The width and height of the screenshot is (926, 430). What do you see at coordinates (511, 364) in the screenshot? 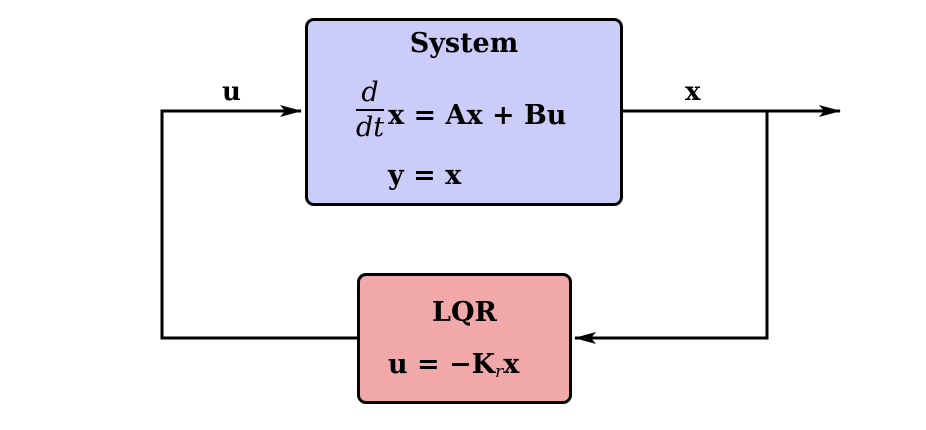
I see `control-law-rhs: x` at bounding box center [511, 364].